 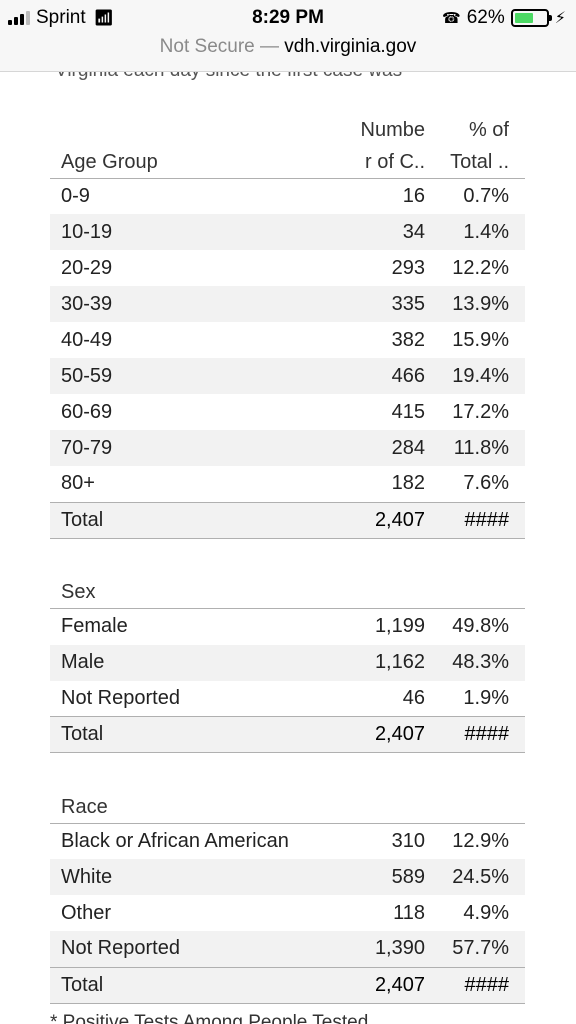 I want to click on count-header: Numbe r of C.., so click(x=392, y=144).